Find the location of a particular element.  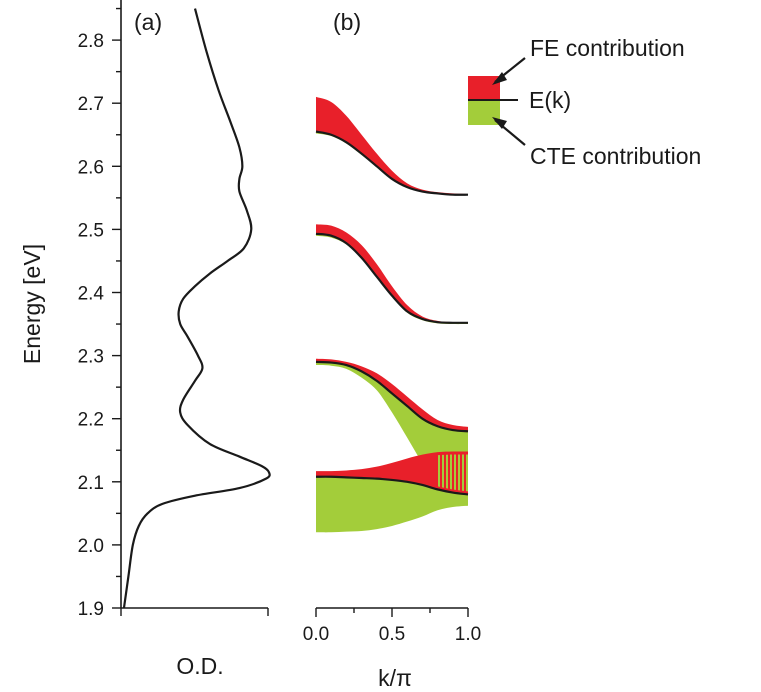

x-tick-label: 1.0 is located at coordinates (468, 634).